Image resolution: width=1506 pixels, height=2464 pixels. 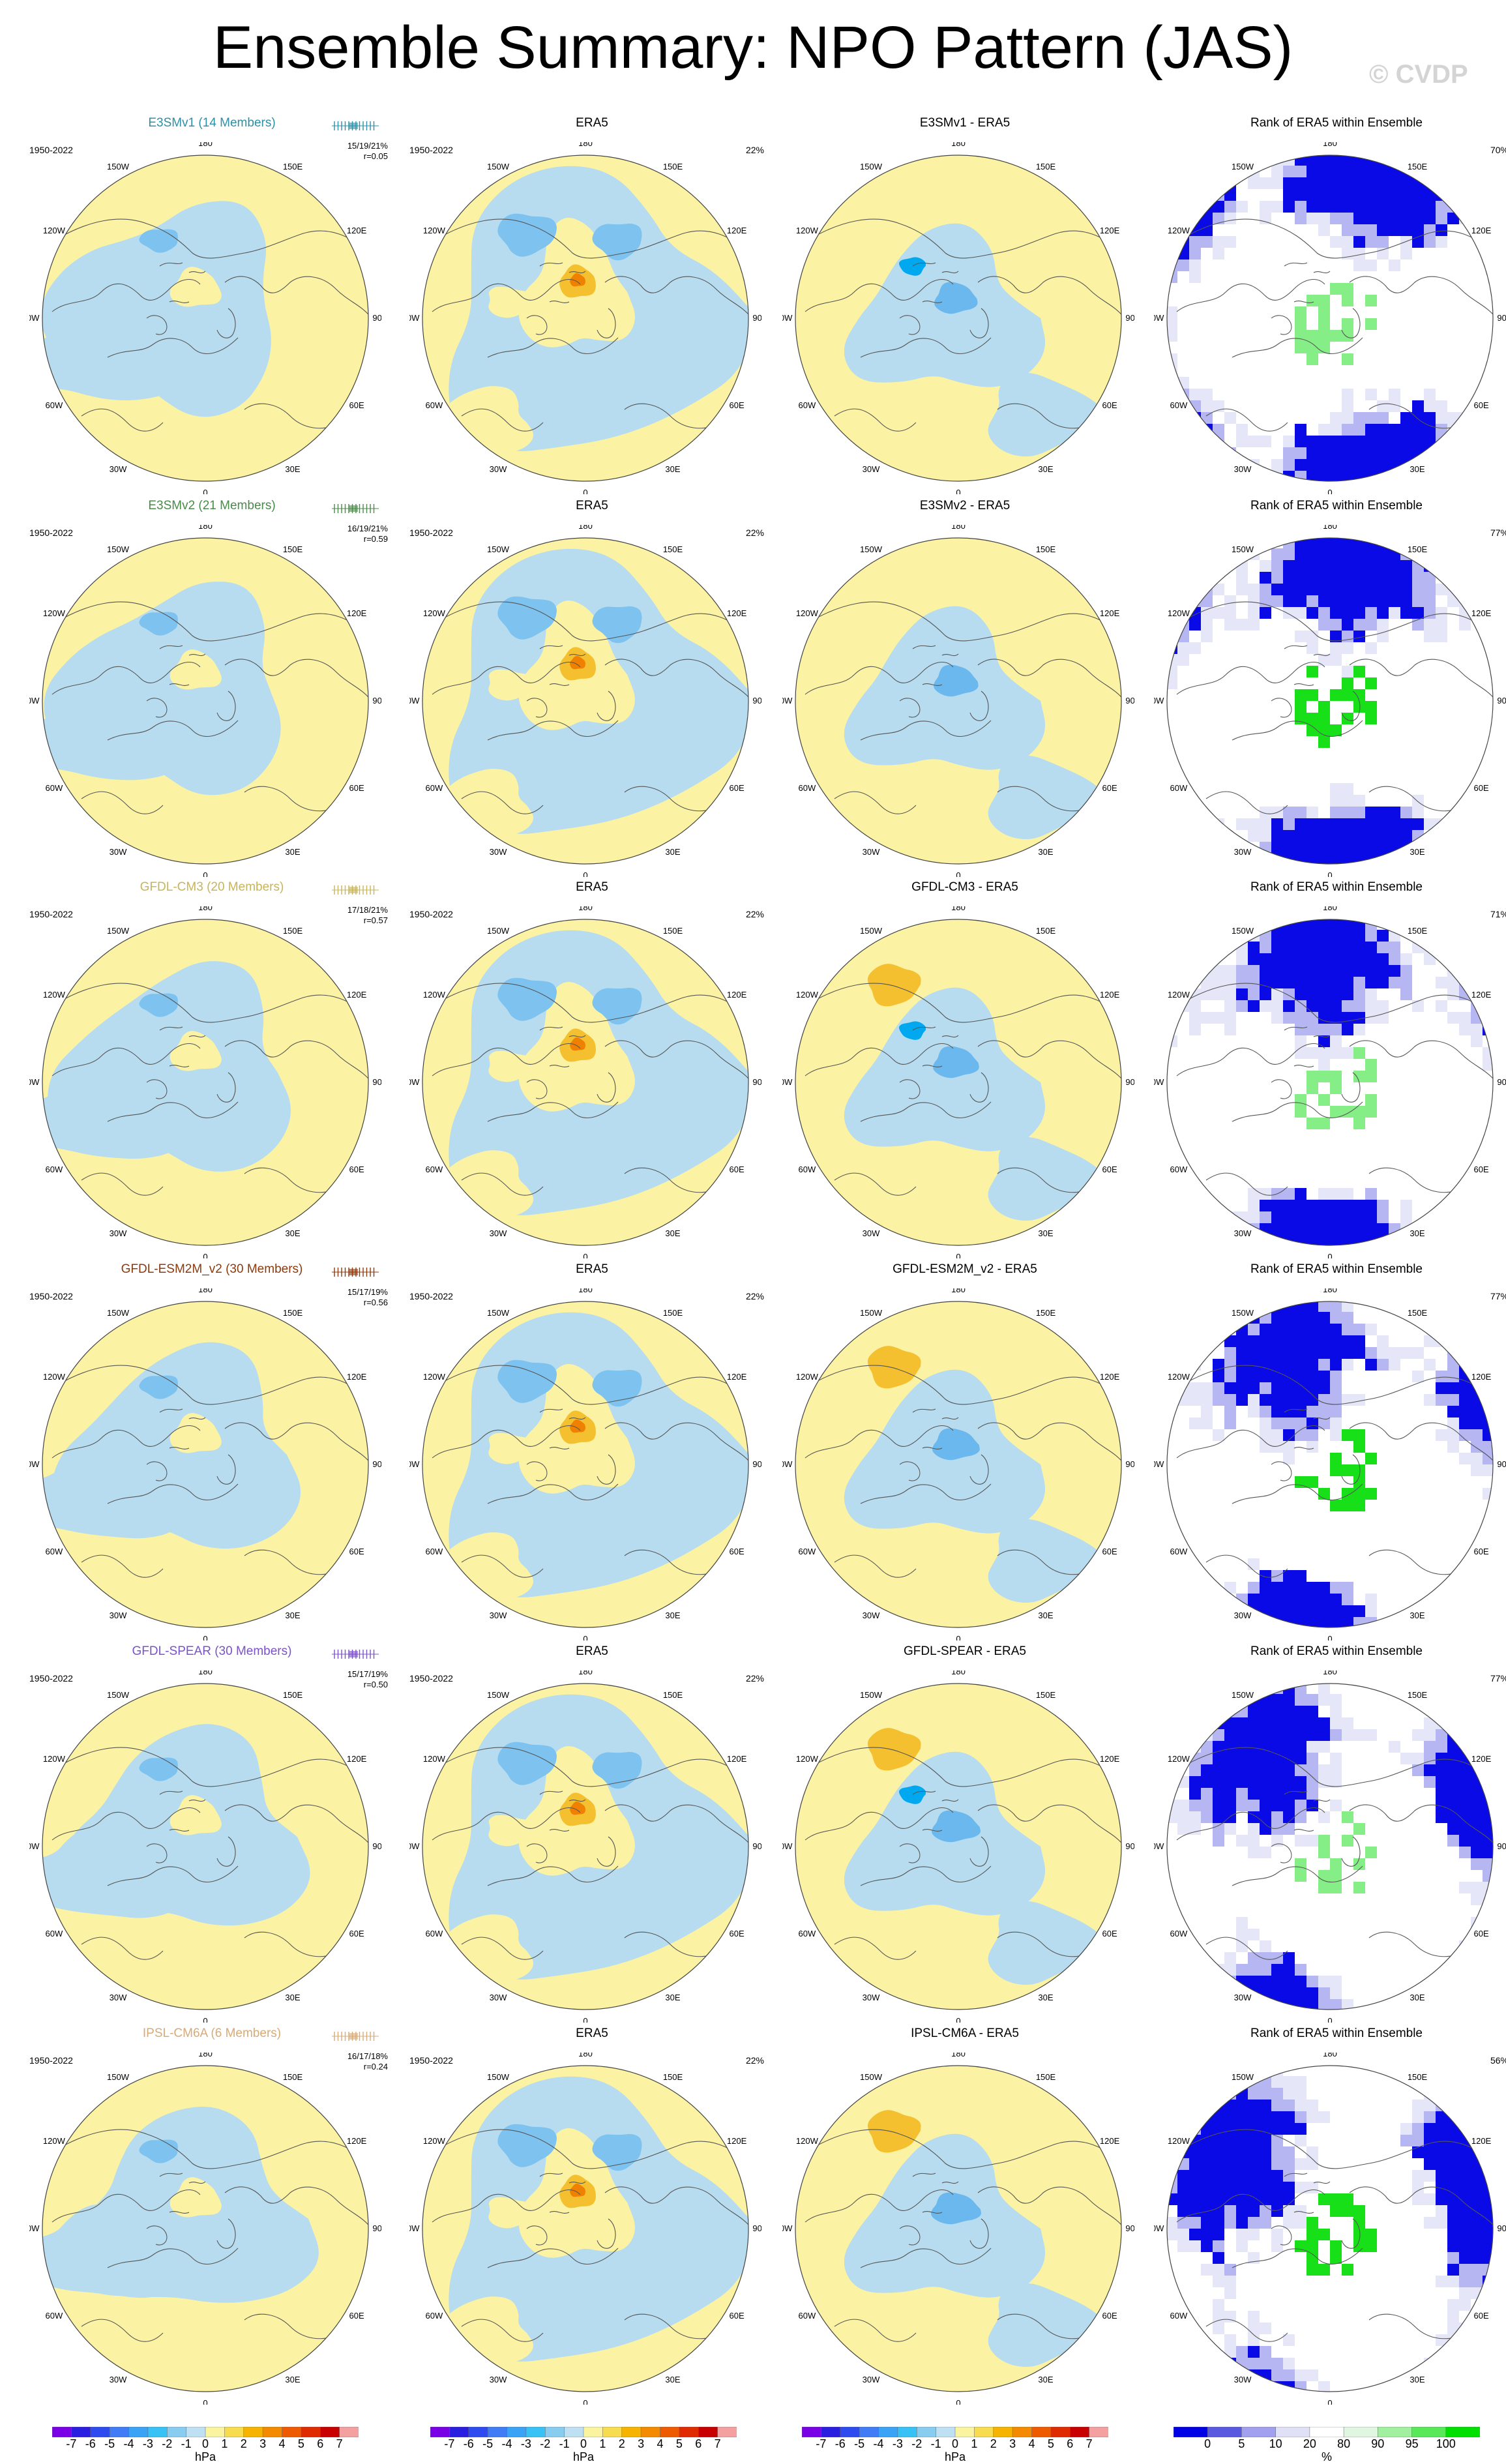 I want to click on negative-anomaly-core, so click(x=527, y=1381).